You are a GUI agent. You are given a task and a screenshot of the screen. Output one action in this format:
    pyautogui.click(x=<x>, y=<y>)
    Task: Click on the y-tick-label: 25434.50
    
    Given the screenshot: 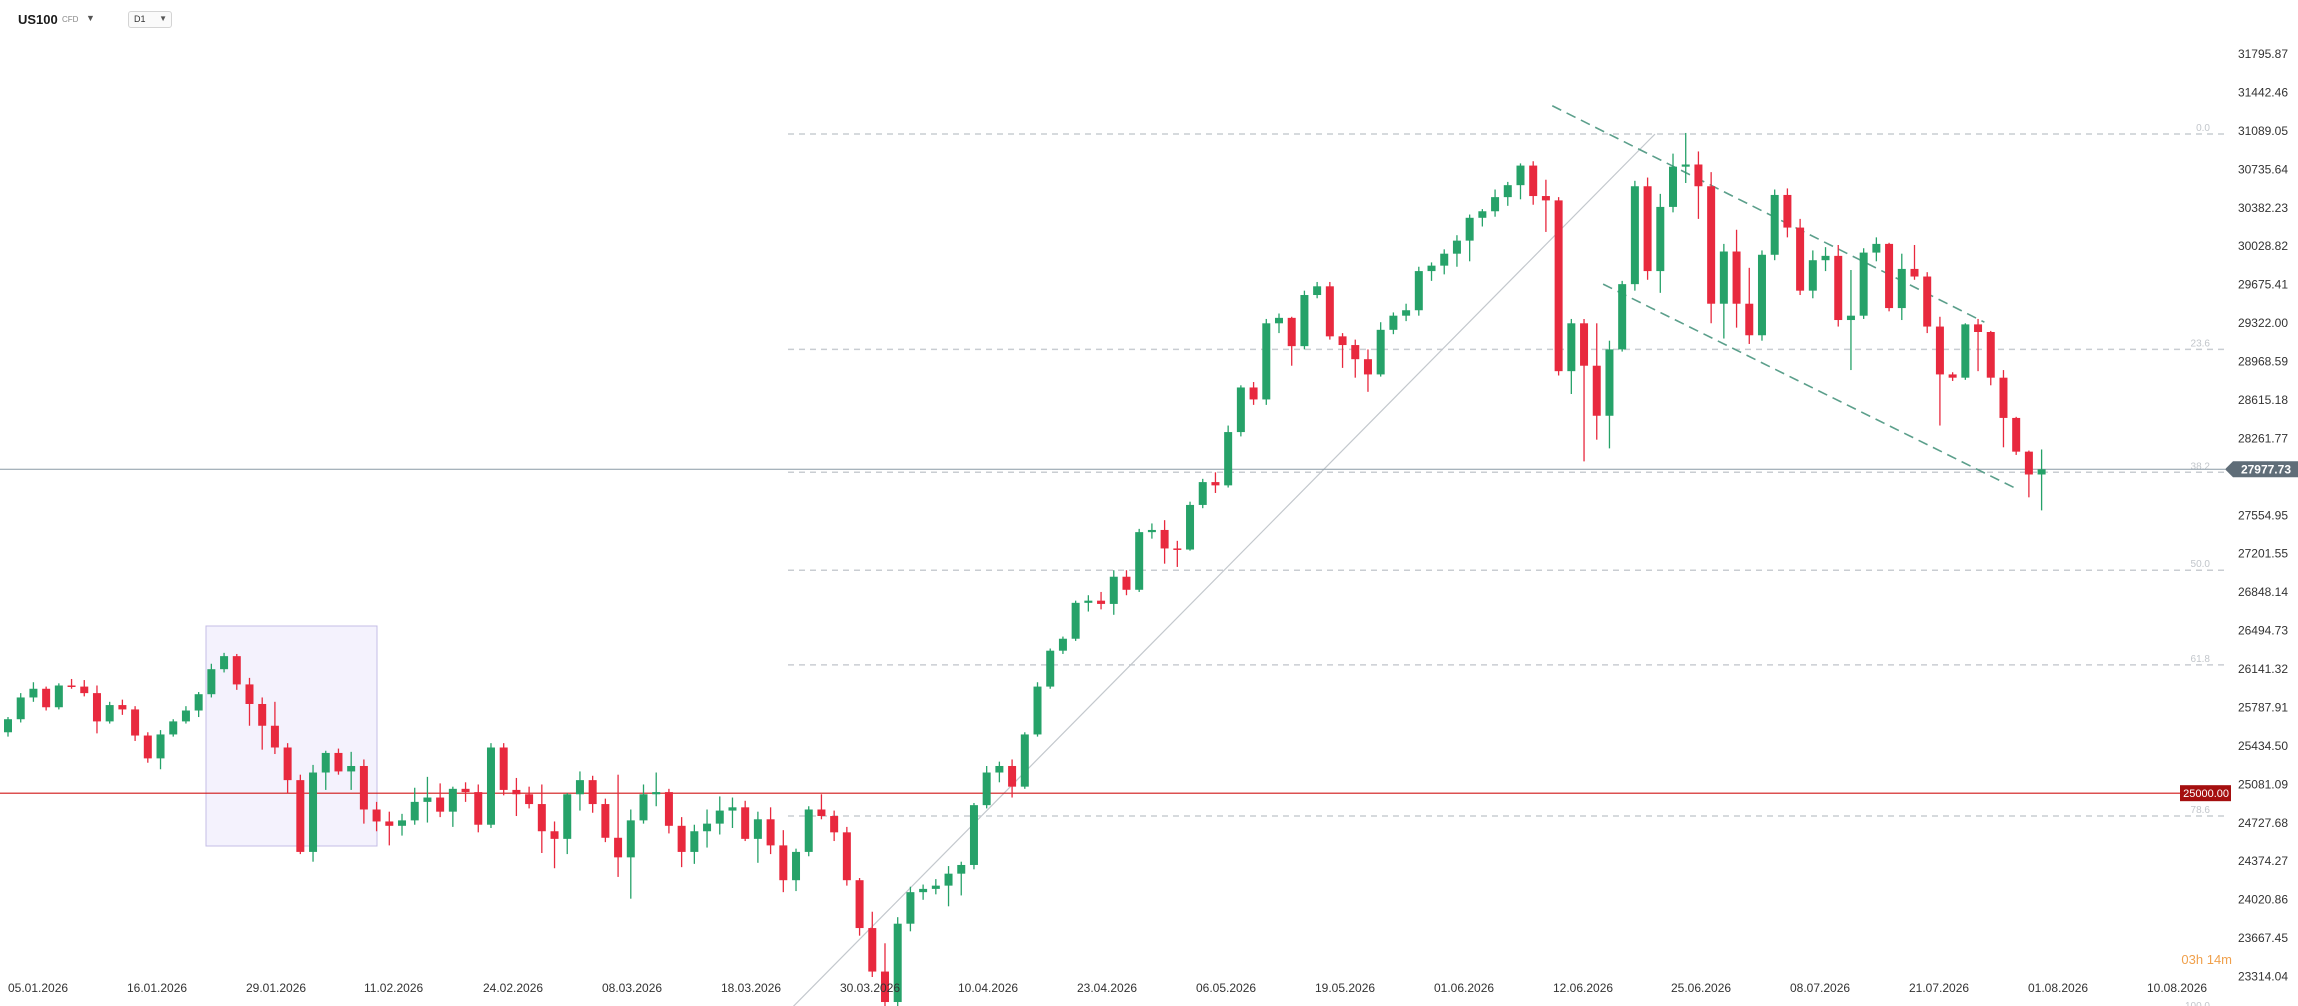 What is the action you would take?
    pyautogui.click(x=2263, y=746)
    